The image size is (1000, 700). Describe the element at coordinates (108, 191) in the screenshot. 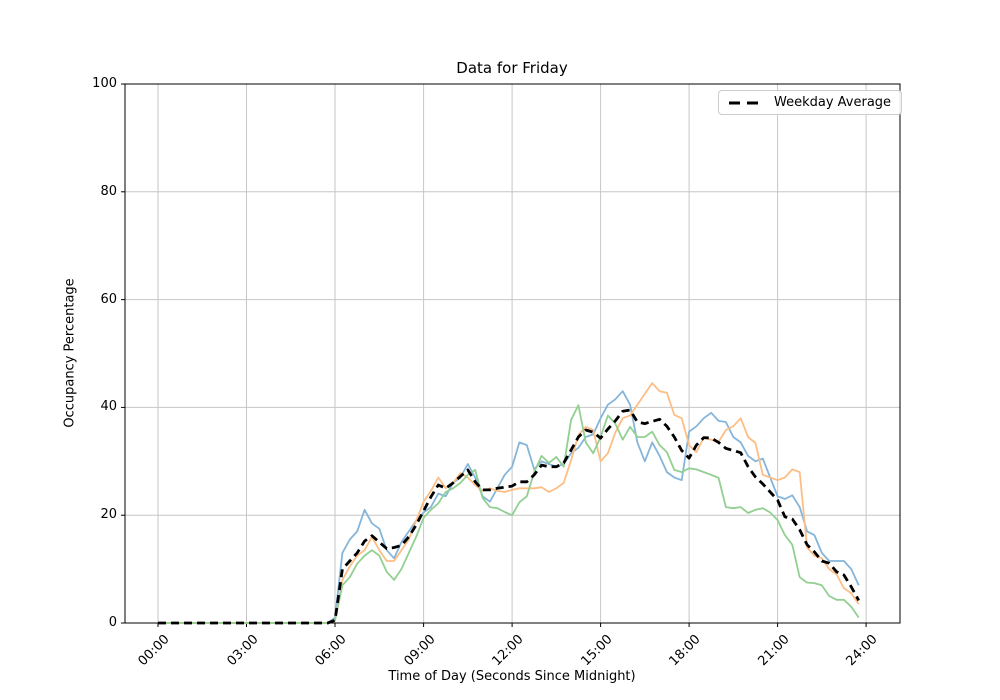

I see `y-tick-label: 80` at that location.